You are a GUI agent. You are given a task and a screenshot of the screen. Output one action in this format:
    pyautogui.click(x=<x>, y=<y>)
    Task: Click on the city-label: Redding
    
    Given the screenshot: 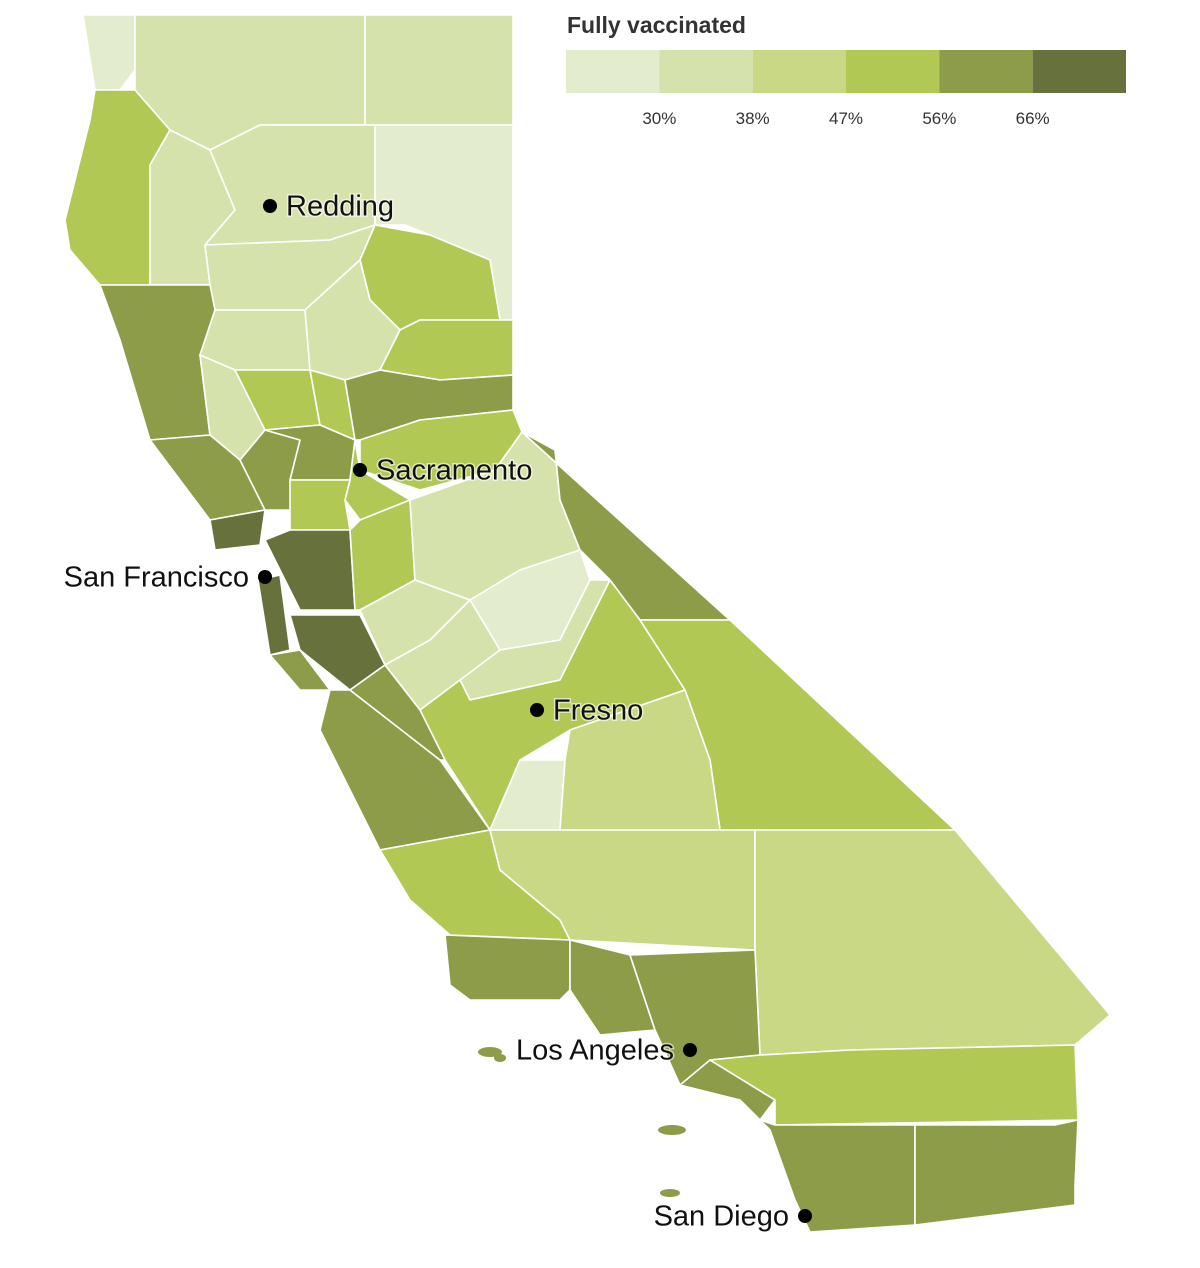 What is the action you would take?
    pyautogui.click(x=340, y=207)
    